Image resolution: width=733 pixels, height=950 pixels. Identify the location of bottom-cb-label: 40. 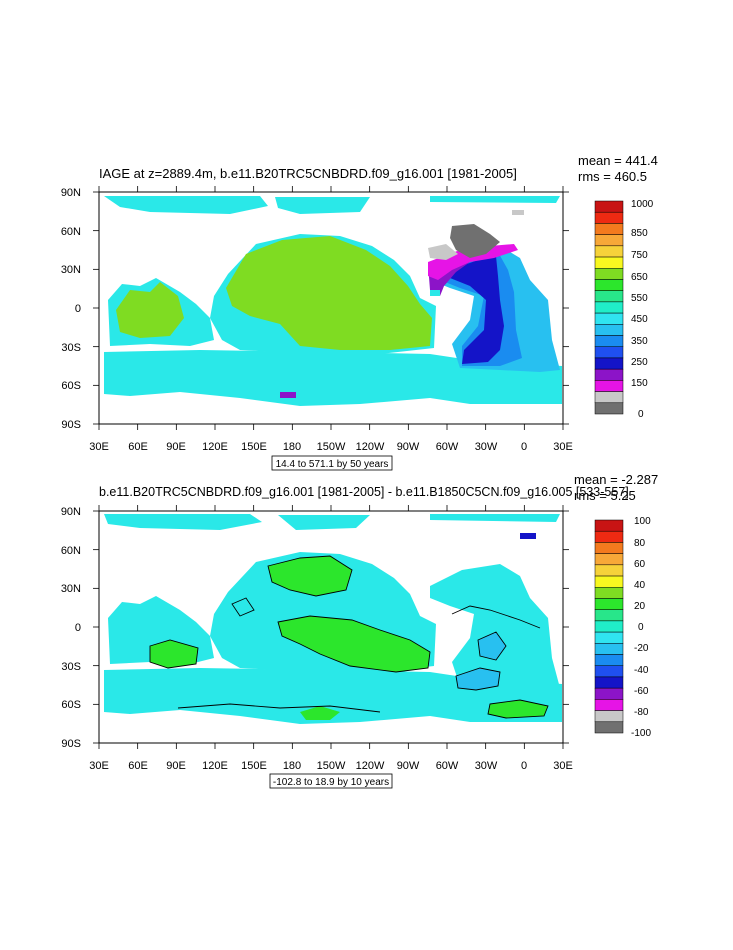
(640, 585).